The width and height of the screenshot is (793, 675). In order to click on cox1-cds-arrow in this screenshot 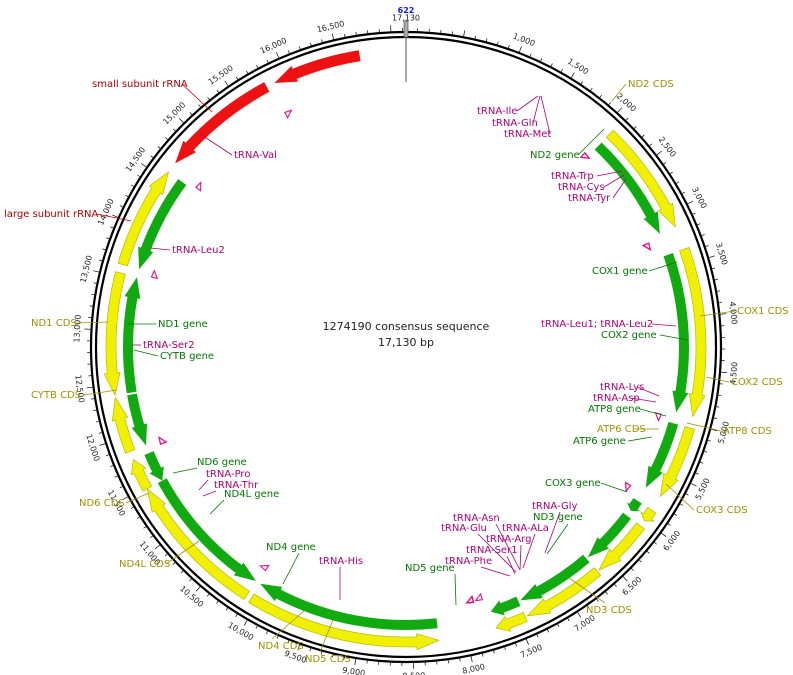, I will do `click(693, 332)`.